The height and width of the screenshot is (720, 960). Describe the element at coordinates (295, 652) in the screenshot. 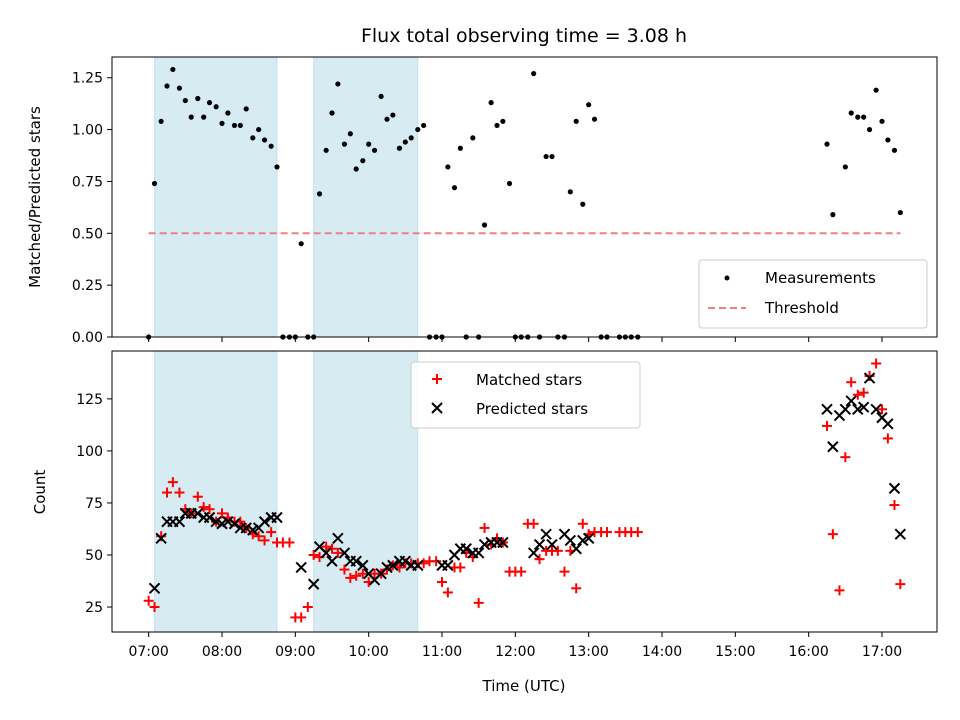

I see `x-tick-label: 09:00` at that location.